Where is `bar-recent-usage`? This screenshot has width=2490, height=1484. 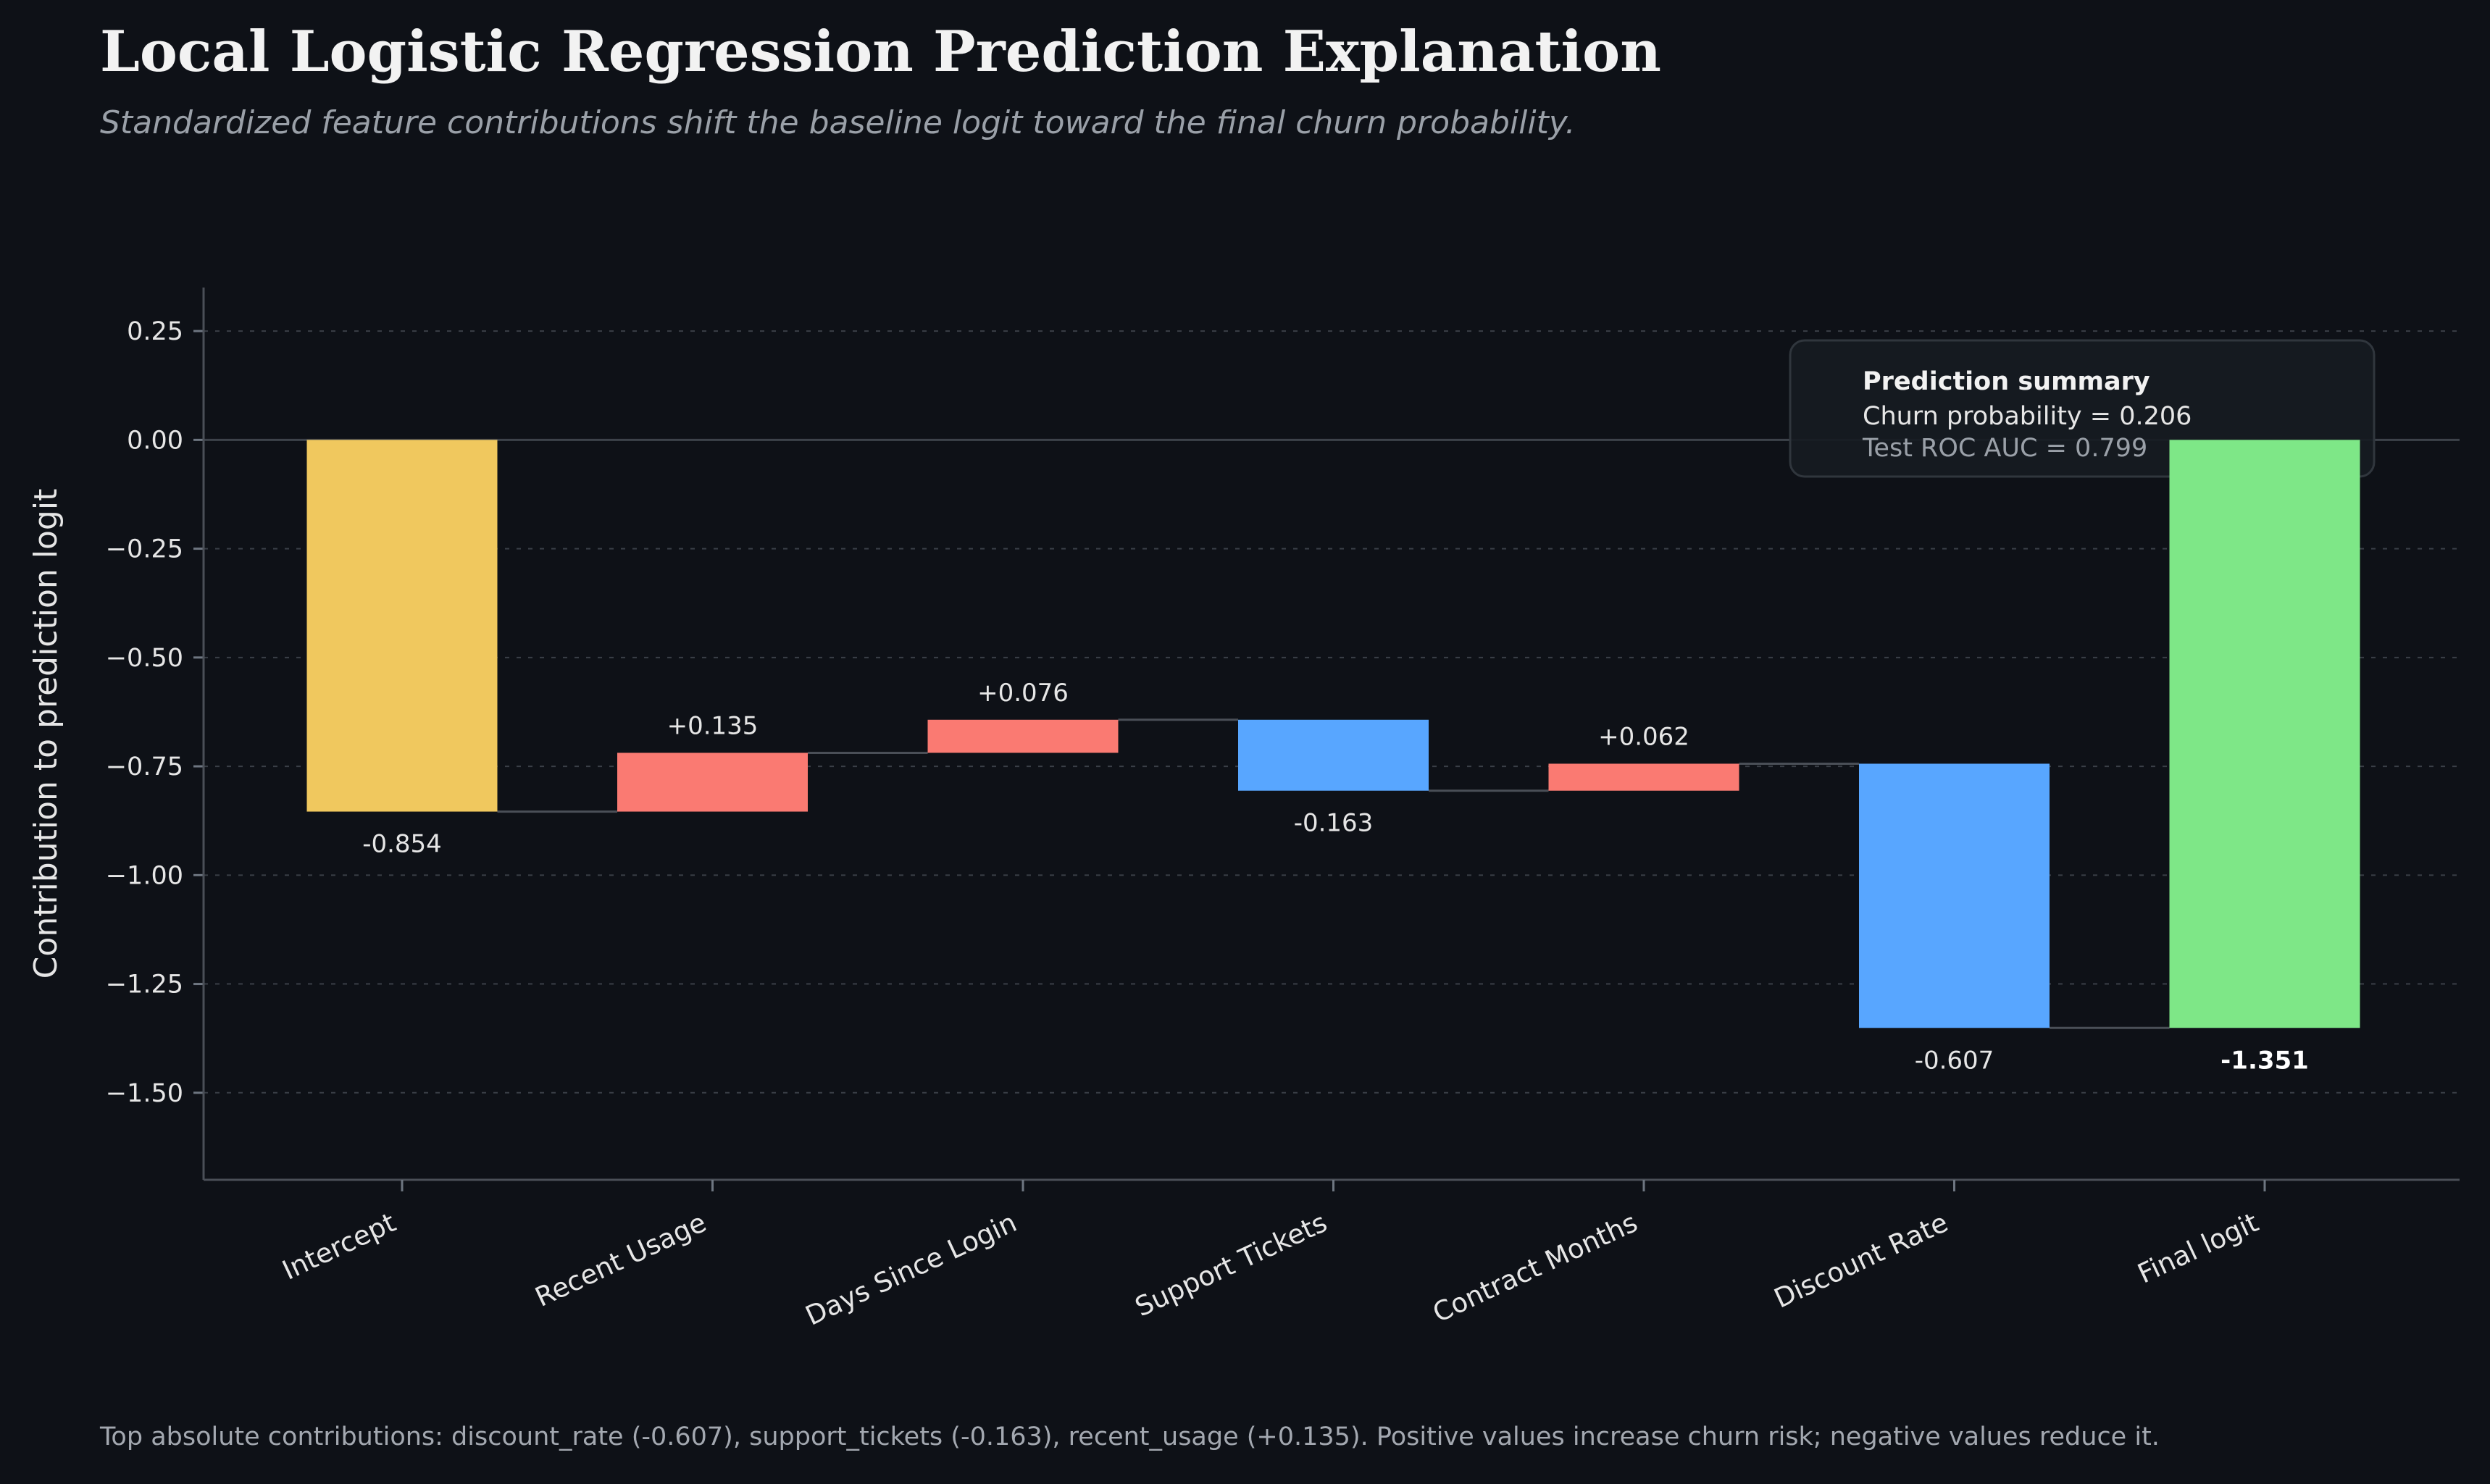 bar-recent-usage is located at coordinates (712, 782).